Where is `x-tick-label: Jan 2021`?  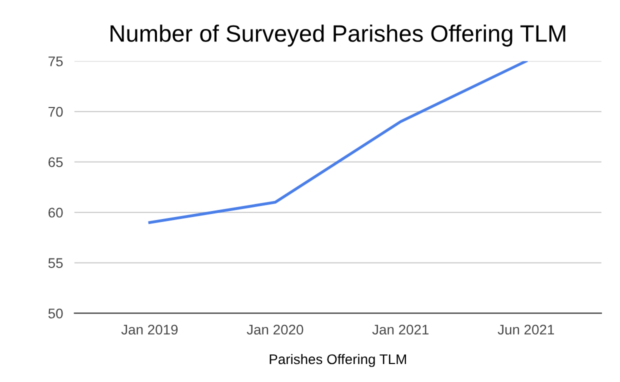 x-tick-label: Jan 2021 is located at coordinates (400, 329).